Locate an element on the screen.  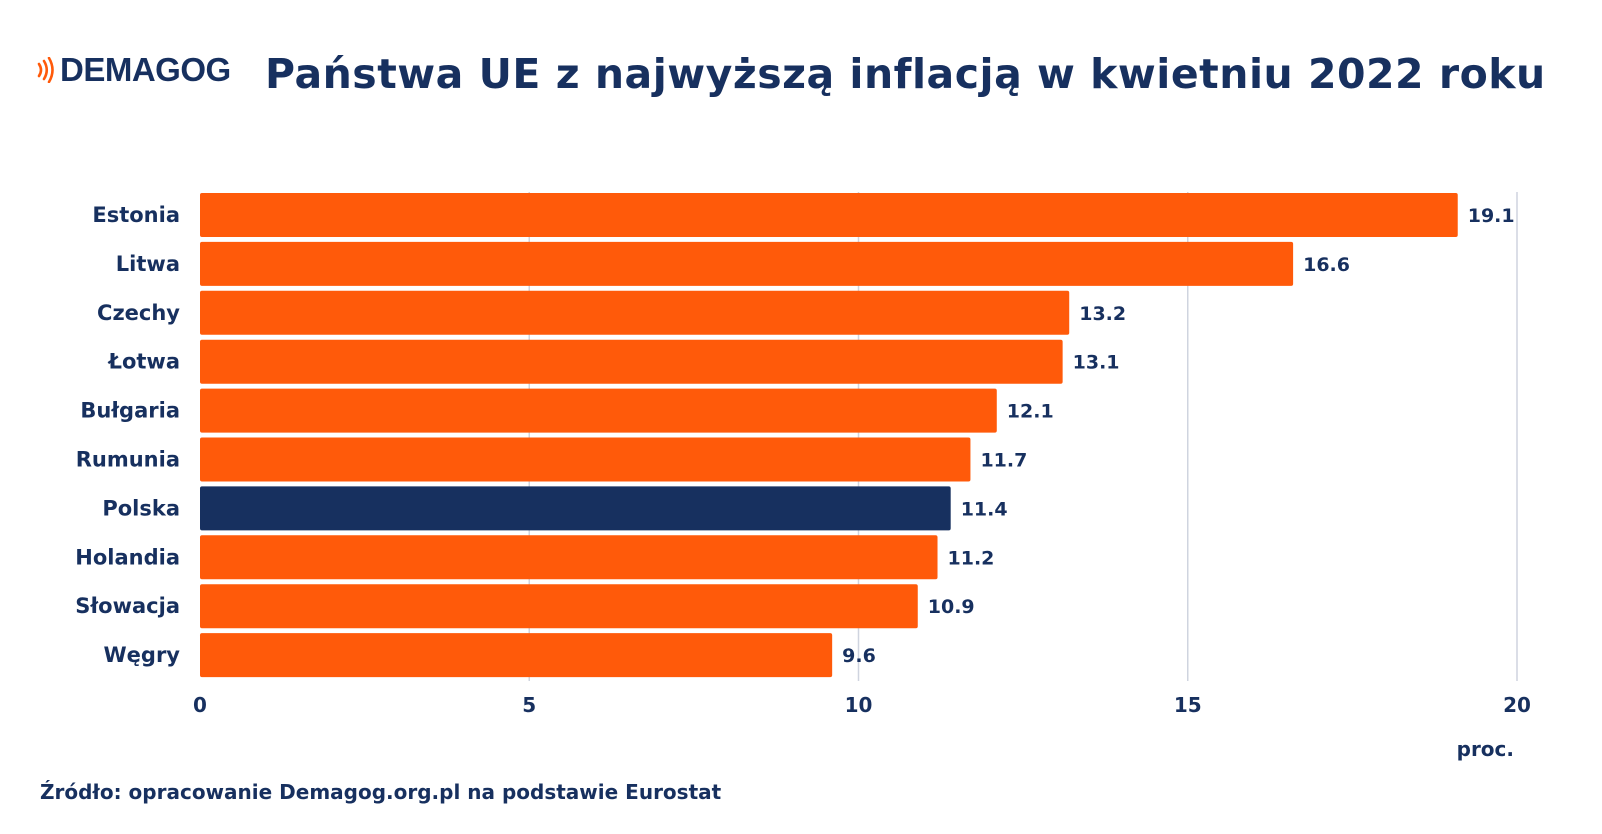
value-label: 9.6 is located at coordinates (859, 656).